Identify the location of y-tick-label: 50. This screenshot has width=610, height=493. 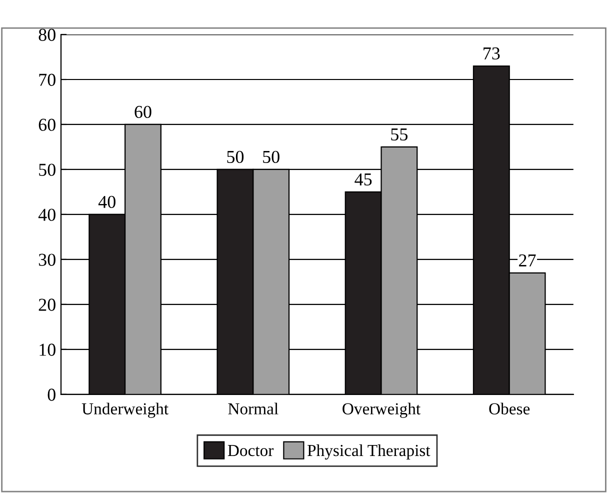
(47, 170).